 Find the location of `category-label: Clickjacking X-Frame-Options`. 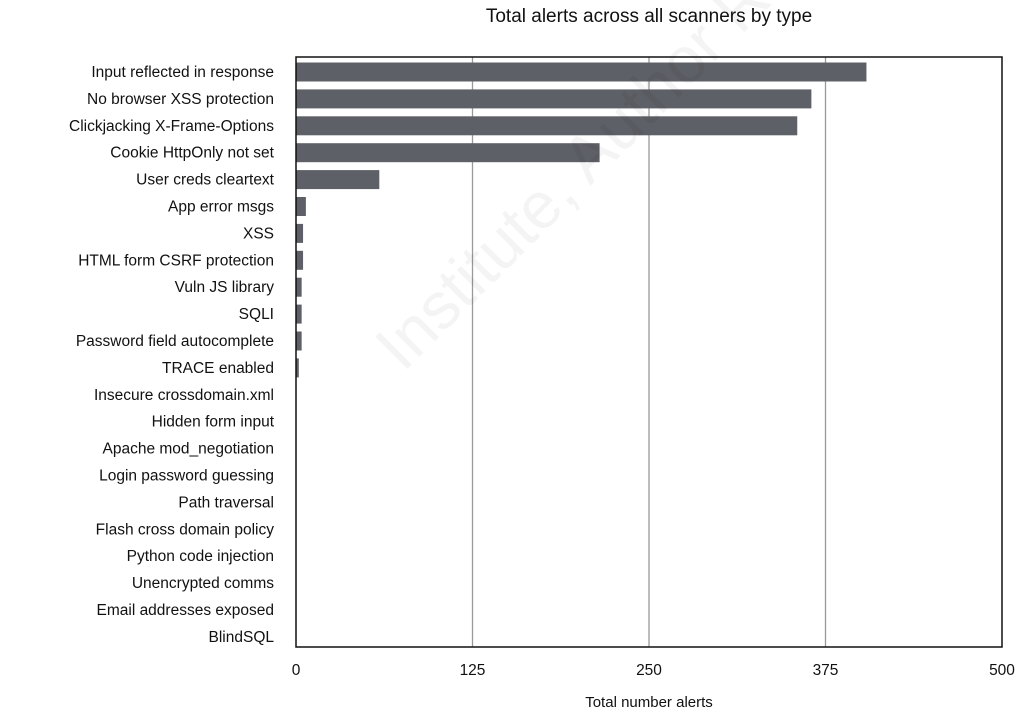

category-label: Clickjacking X-Frame-Options is located at coordinates (171, 126).